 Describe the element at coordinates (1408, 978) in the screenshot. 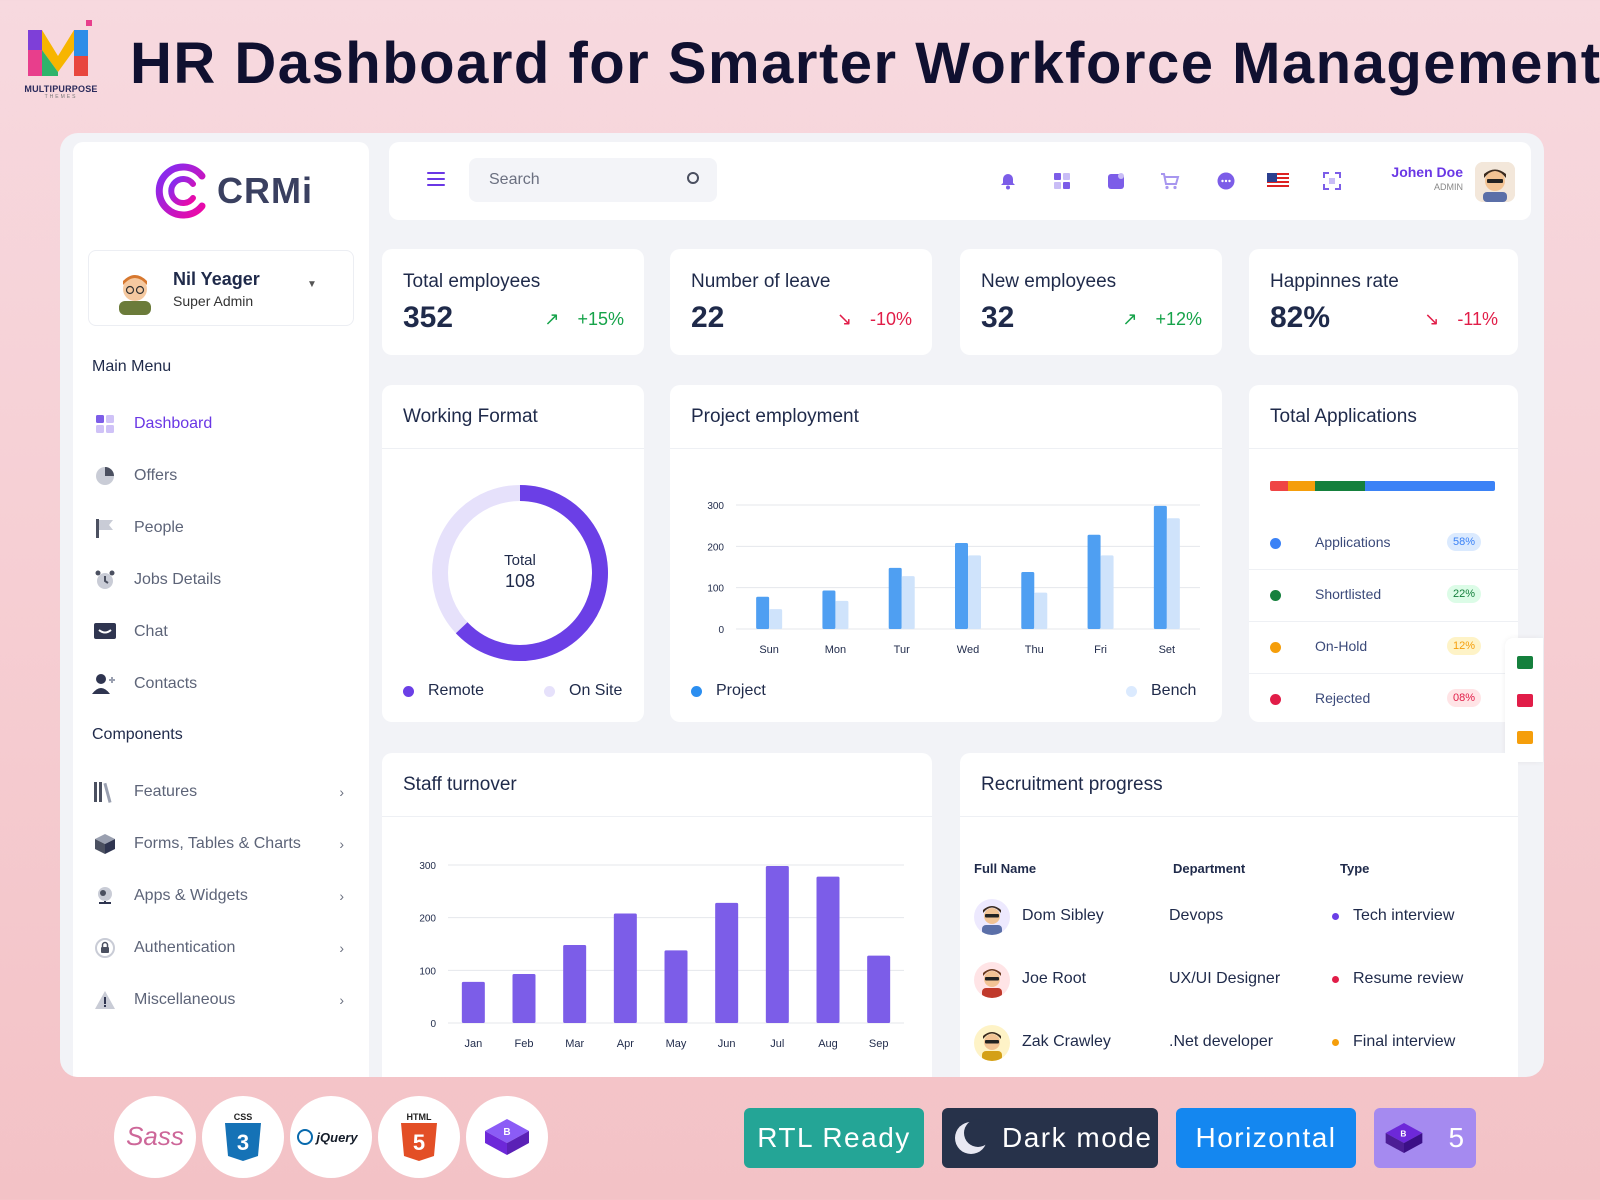

I see `type-label: Resume review` at that location.